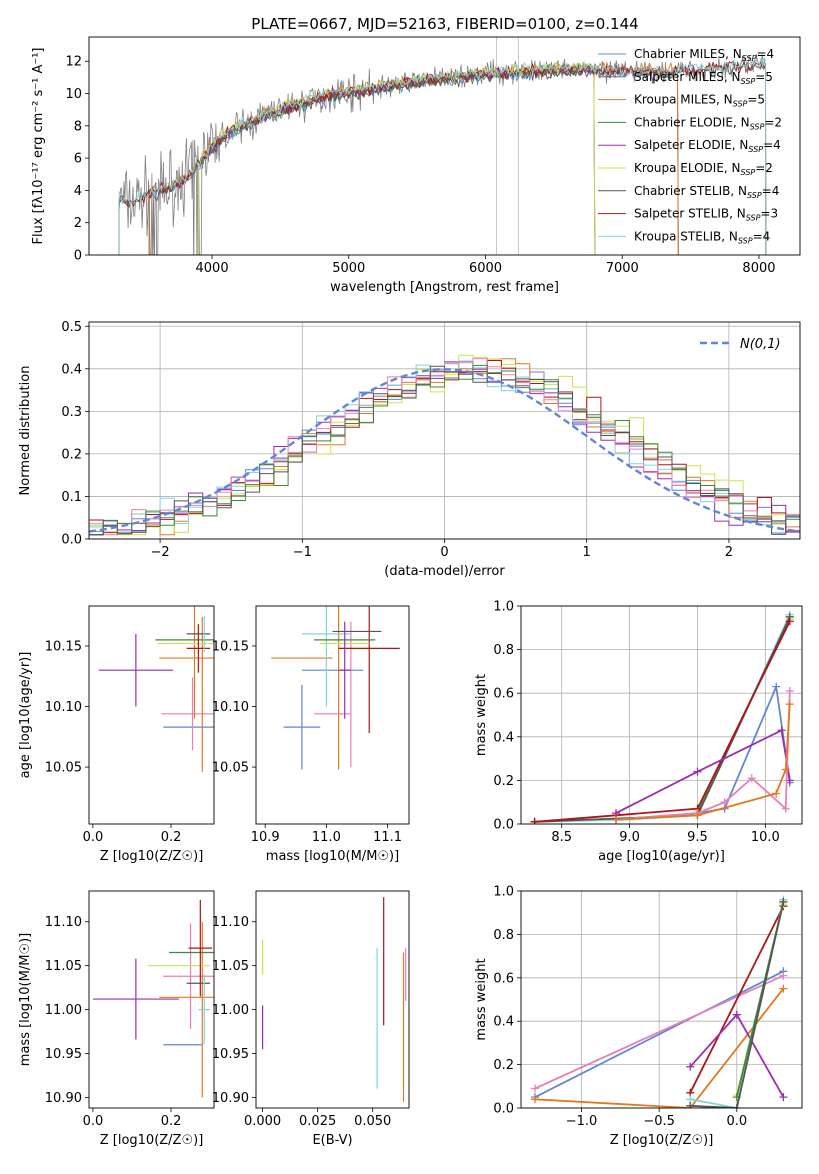  What do you see at coordinates (704, 55) in the screenshot?
I see `legend-label: Chabrier MILES, NSSP=4` at bounding box center [704, 55].